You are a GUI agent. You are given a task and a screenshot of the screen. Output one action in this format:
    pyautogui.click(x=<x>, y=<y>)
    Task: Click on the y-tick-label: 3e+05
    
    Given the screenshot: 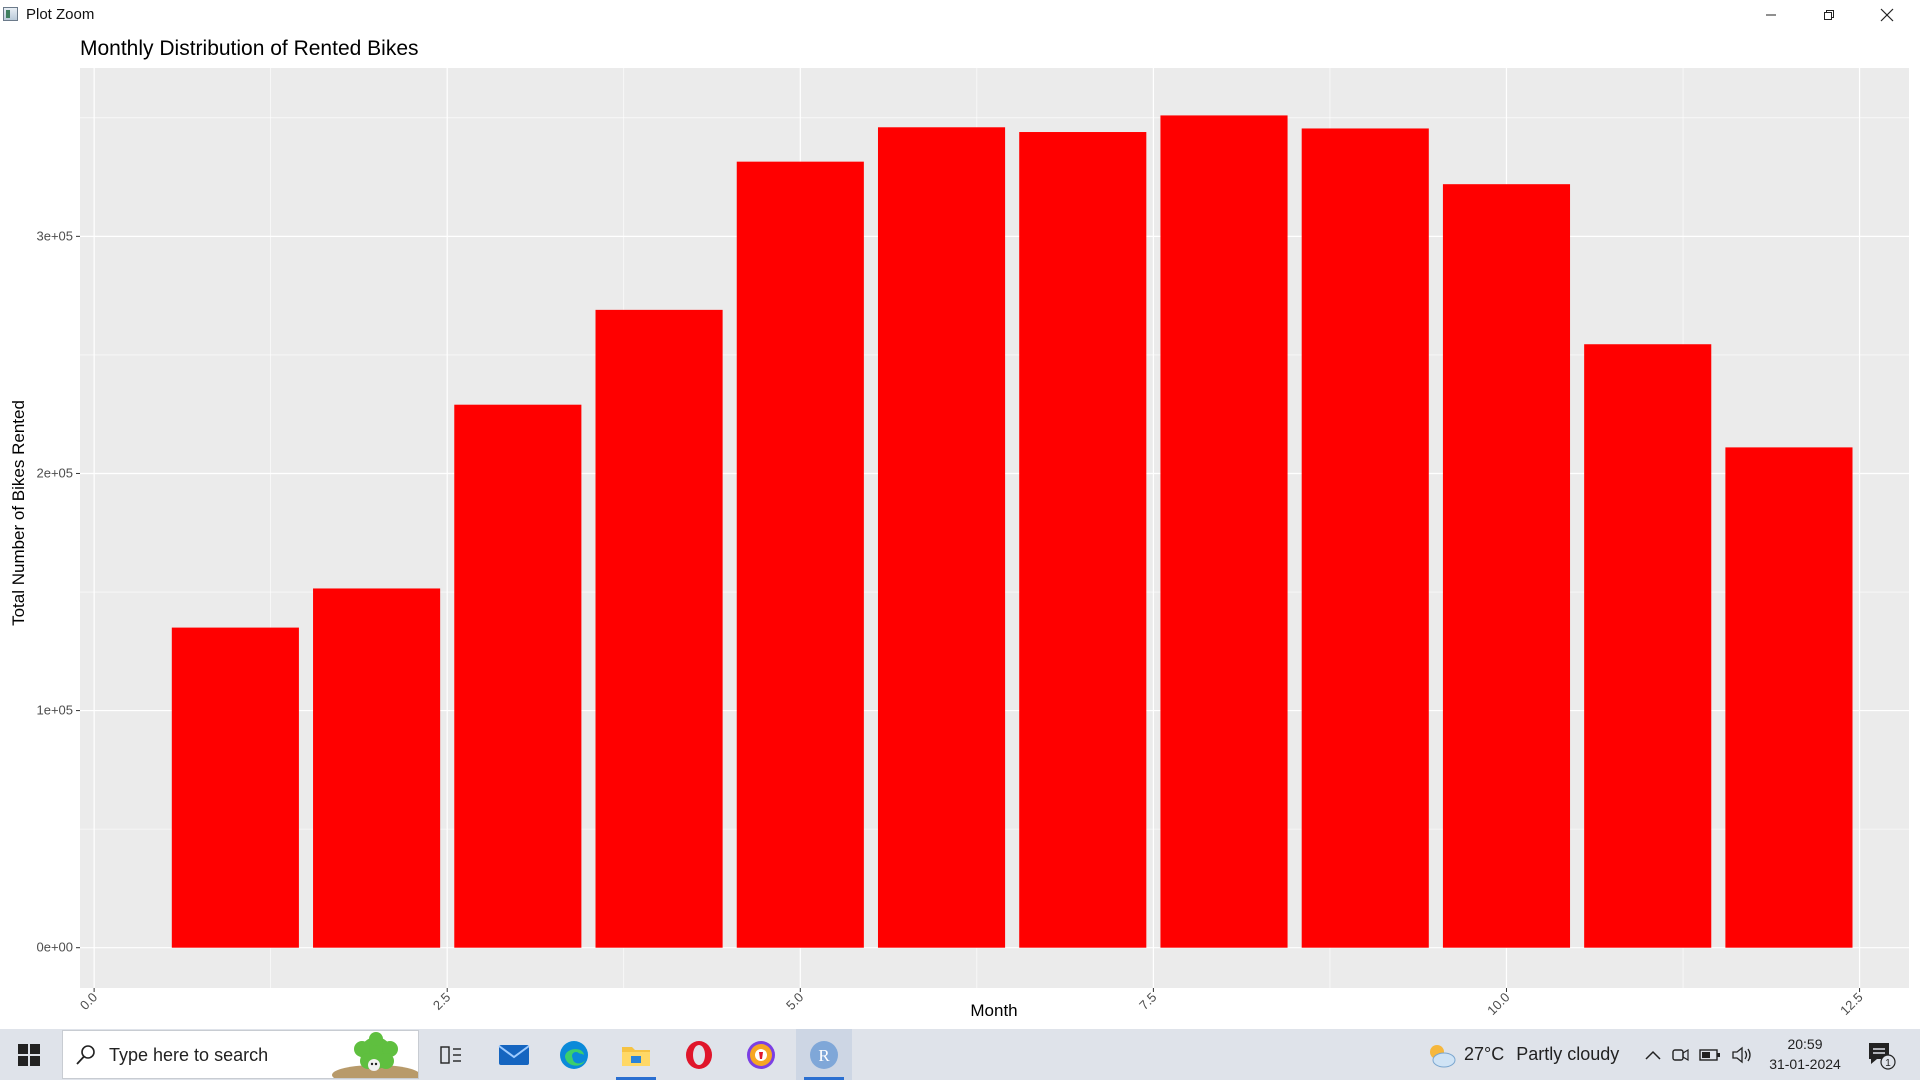 What is the action you would take?
    pyautogui.click(x=54, y=235)
    